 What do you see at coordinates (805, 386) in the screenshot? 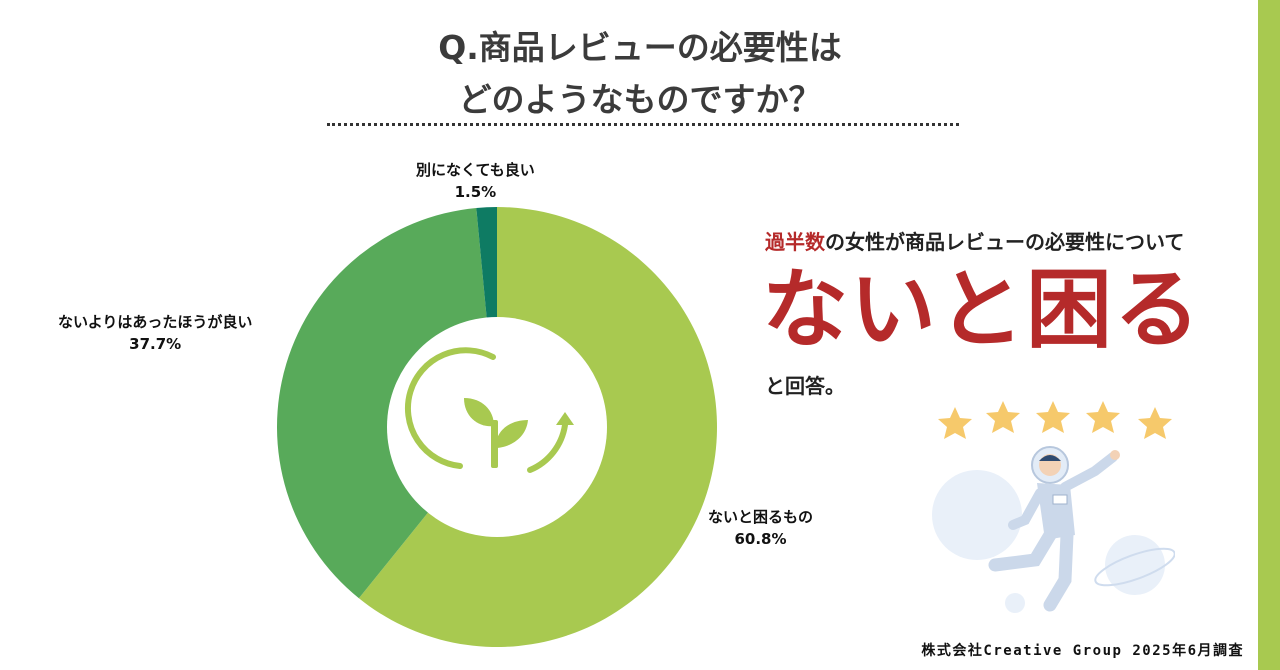
I see `headline-answer: と回答。` at bounding box center [805, 386].